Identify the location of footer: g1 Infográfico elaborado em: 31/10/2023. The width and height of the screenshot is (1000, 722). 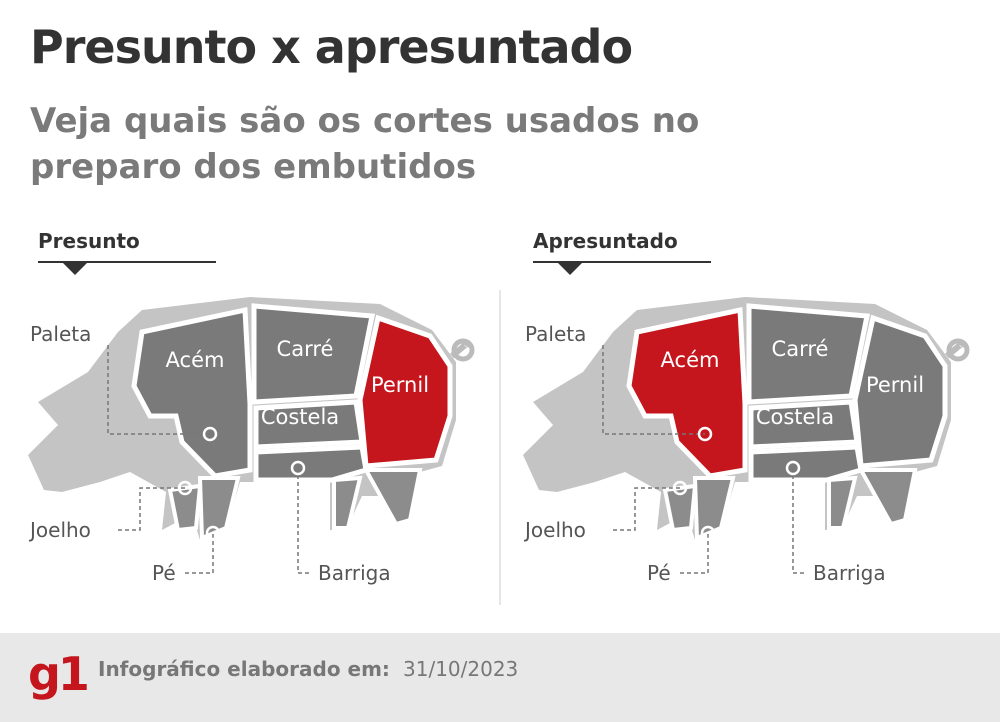
(500, 677).